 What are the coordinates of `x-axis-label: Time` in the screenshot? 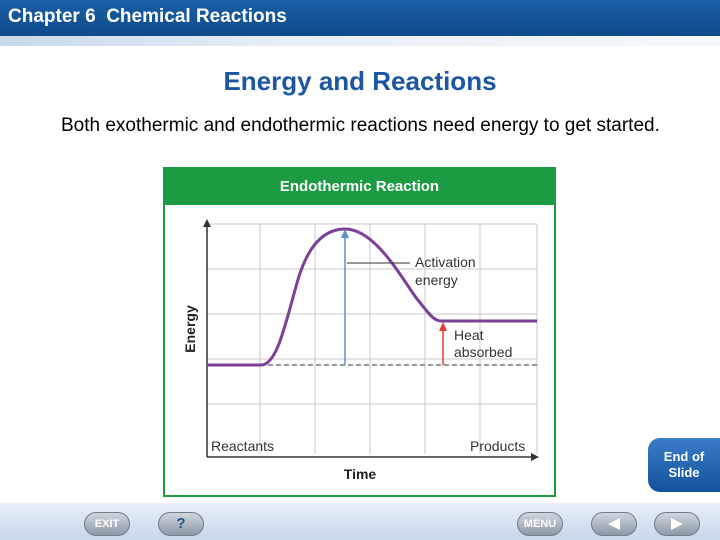 It's located at (360, 474).